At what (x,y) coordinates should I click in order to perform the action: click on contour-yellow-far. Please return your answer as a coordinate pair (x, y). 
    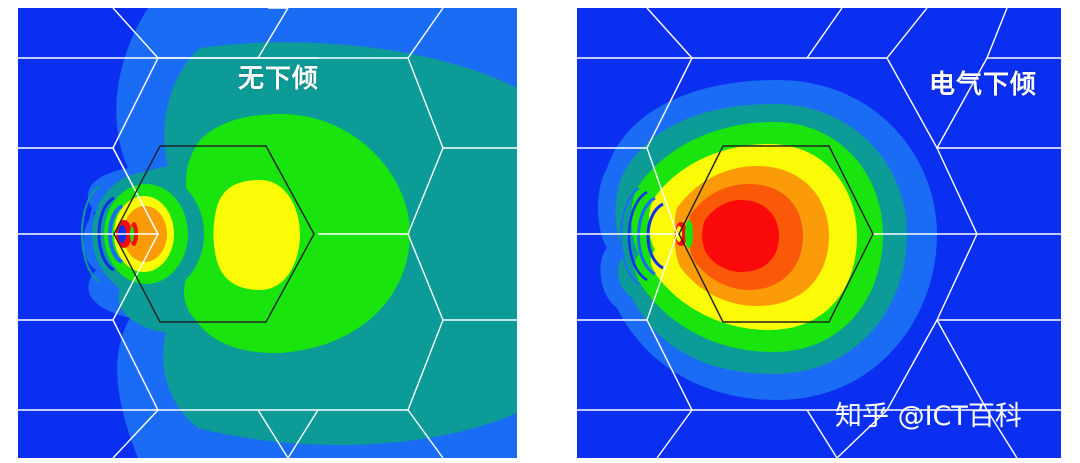
    Looking at the image, I should click on (256, 235).